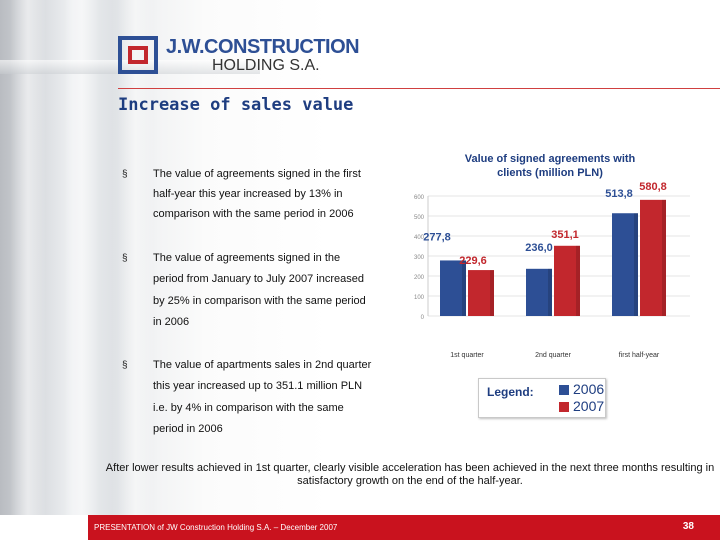 The image size is (720, 540). Describe the element at coordinates (539, 248) in the screenshot. I see `data-label: 236,0` at that location.